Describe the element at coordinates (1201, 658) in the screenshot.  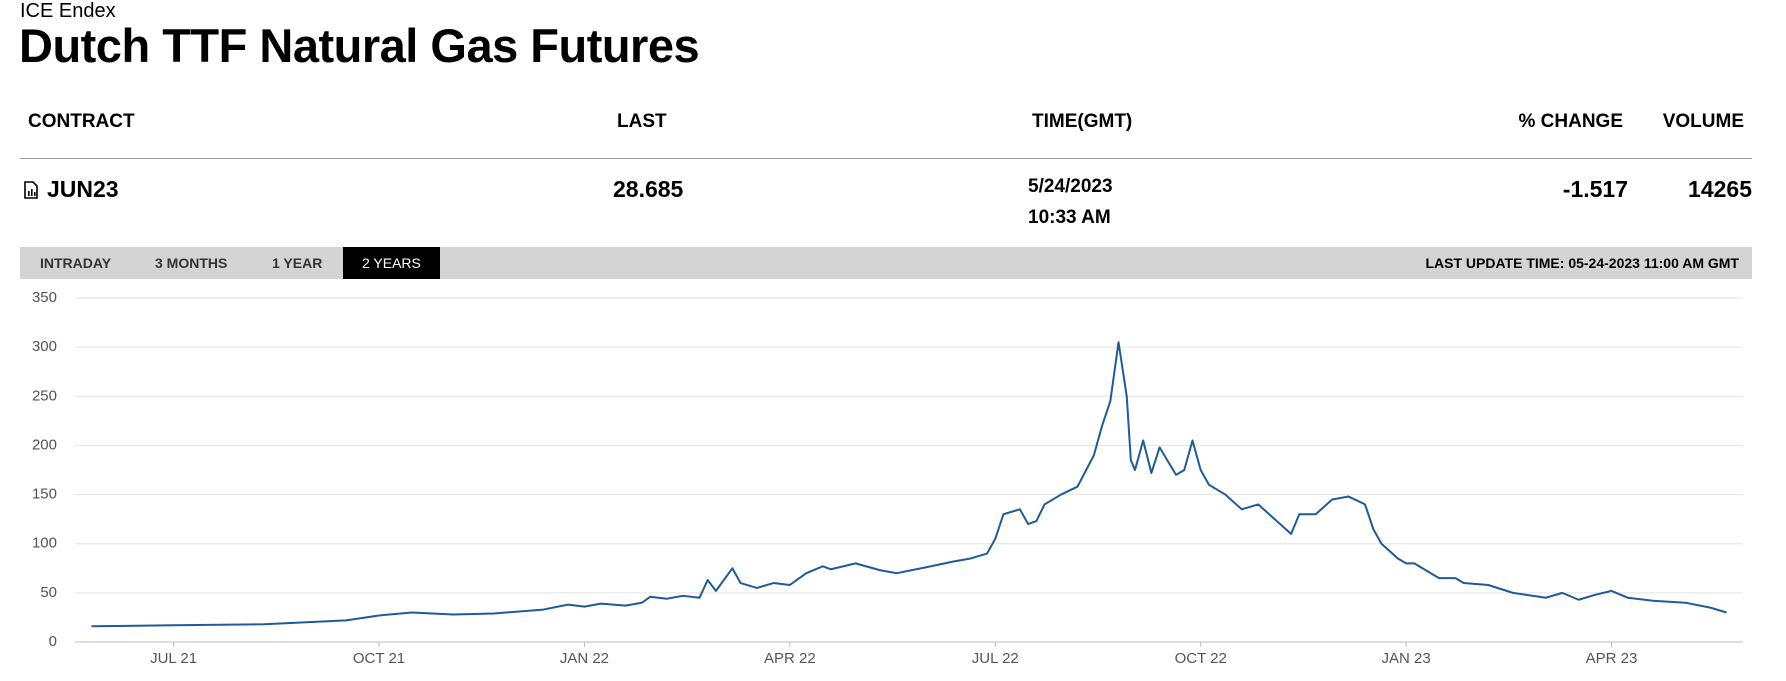
I see `x-tick-label: OCT 22` at that location.